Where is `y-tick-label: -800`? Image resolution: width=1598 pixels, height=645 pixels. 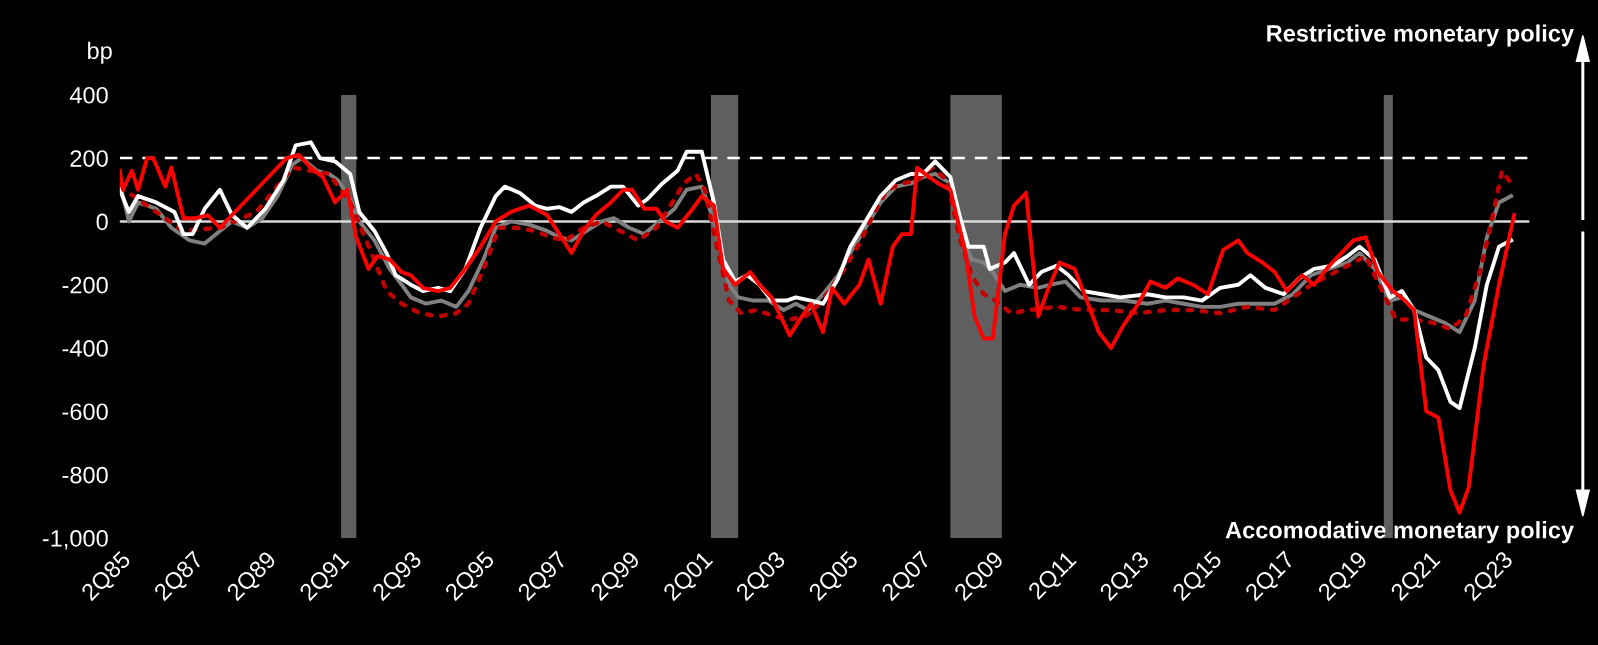 y-tick-label: -800 is located at coordinates (85, 475).